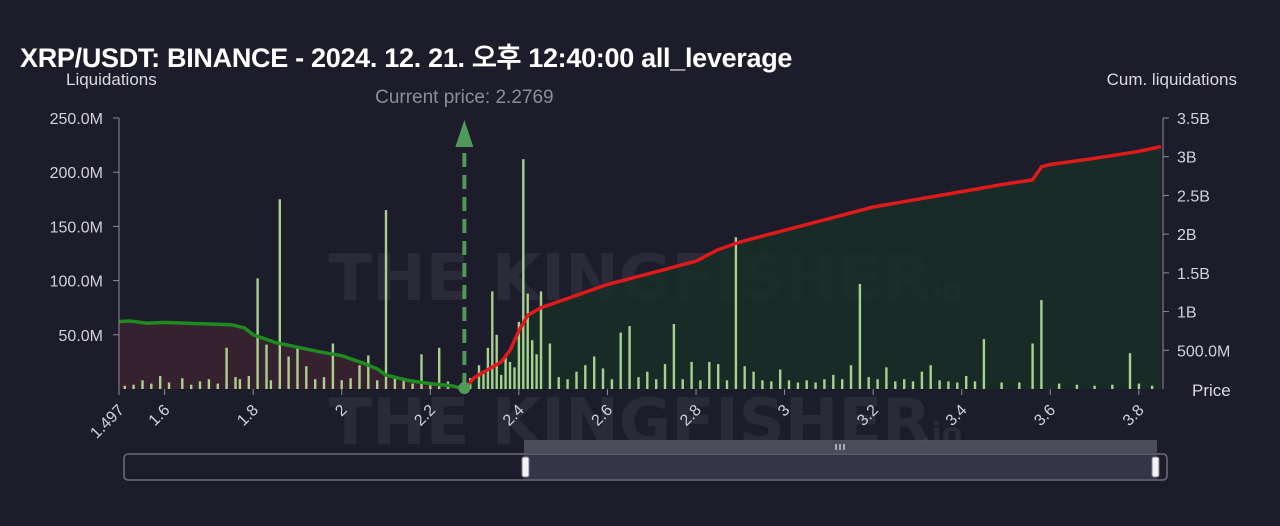  What do you see at coordinates (111, 79) in the screenshot?
I see `y-axis-label-left: Liquidations` at bounding box center [111, 79].